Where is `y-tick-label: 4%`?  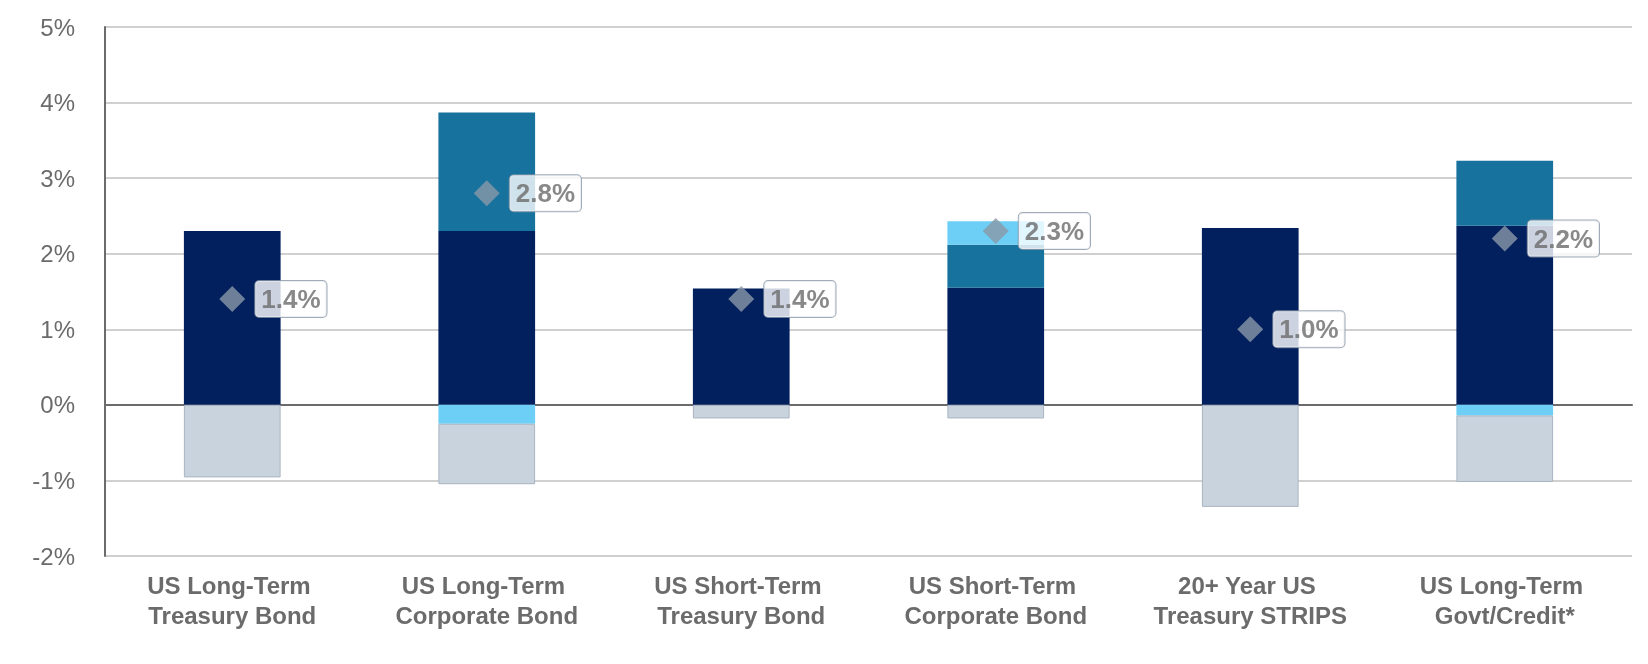
y-tick-label: 4% is located at coordinates (57, 103).